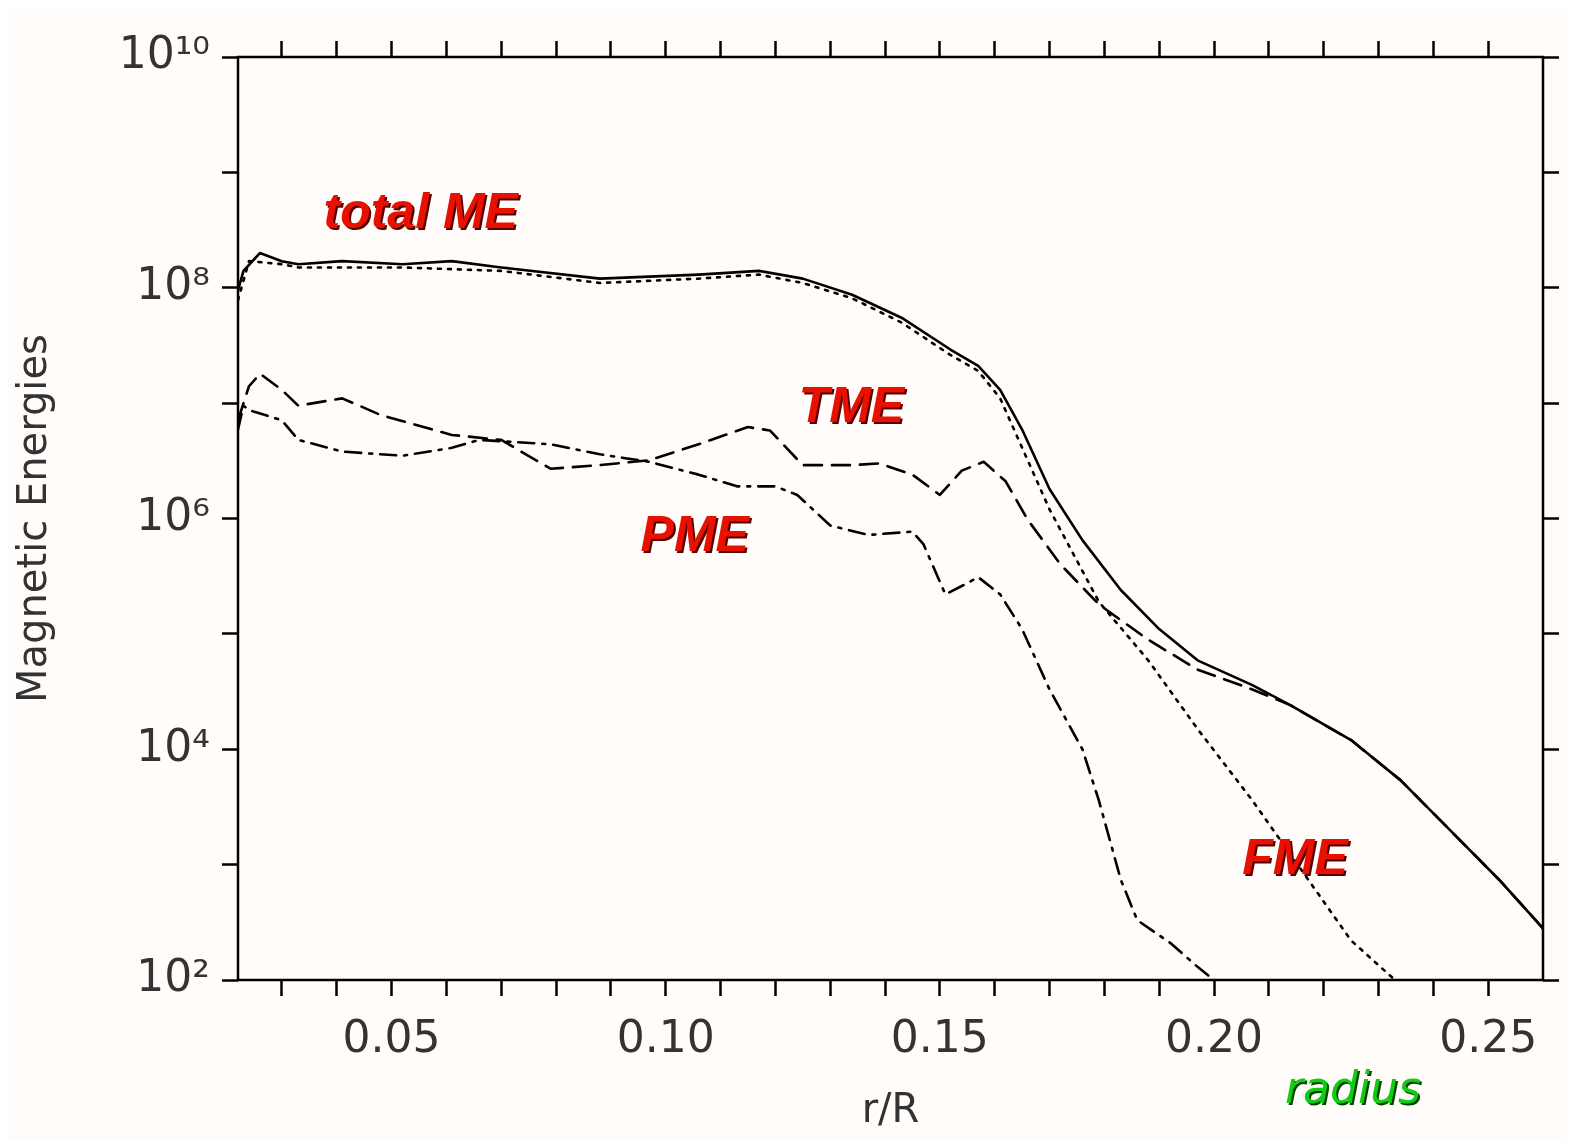  What do you see at coordinates (391, 1036) in the screenshot?
I see `x-tick-label: 0.05` at bounding box center [391, 1036].